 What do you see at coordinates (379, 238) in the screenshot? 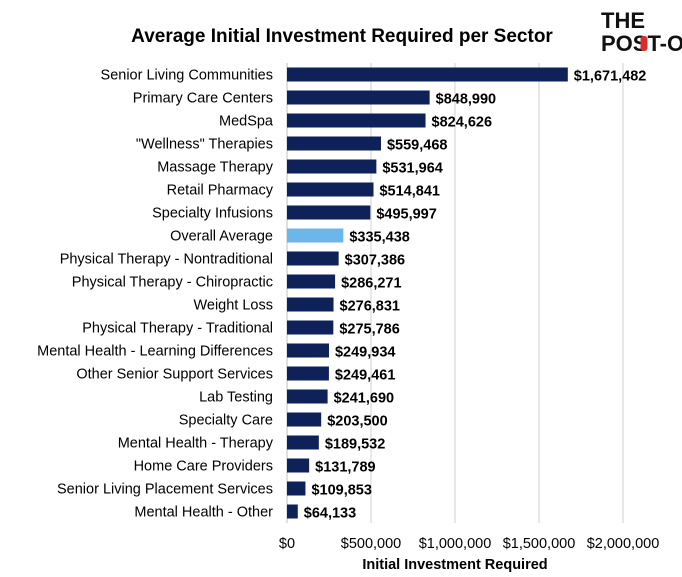
I see `value-label-8: $335,438` at bounding box center [379, 238].